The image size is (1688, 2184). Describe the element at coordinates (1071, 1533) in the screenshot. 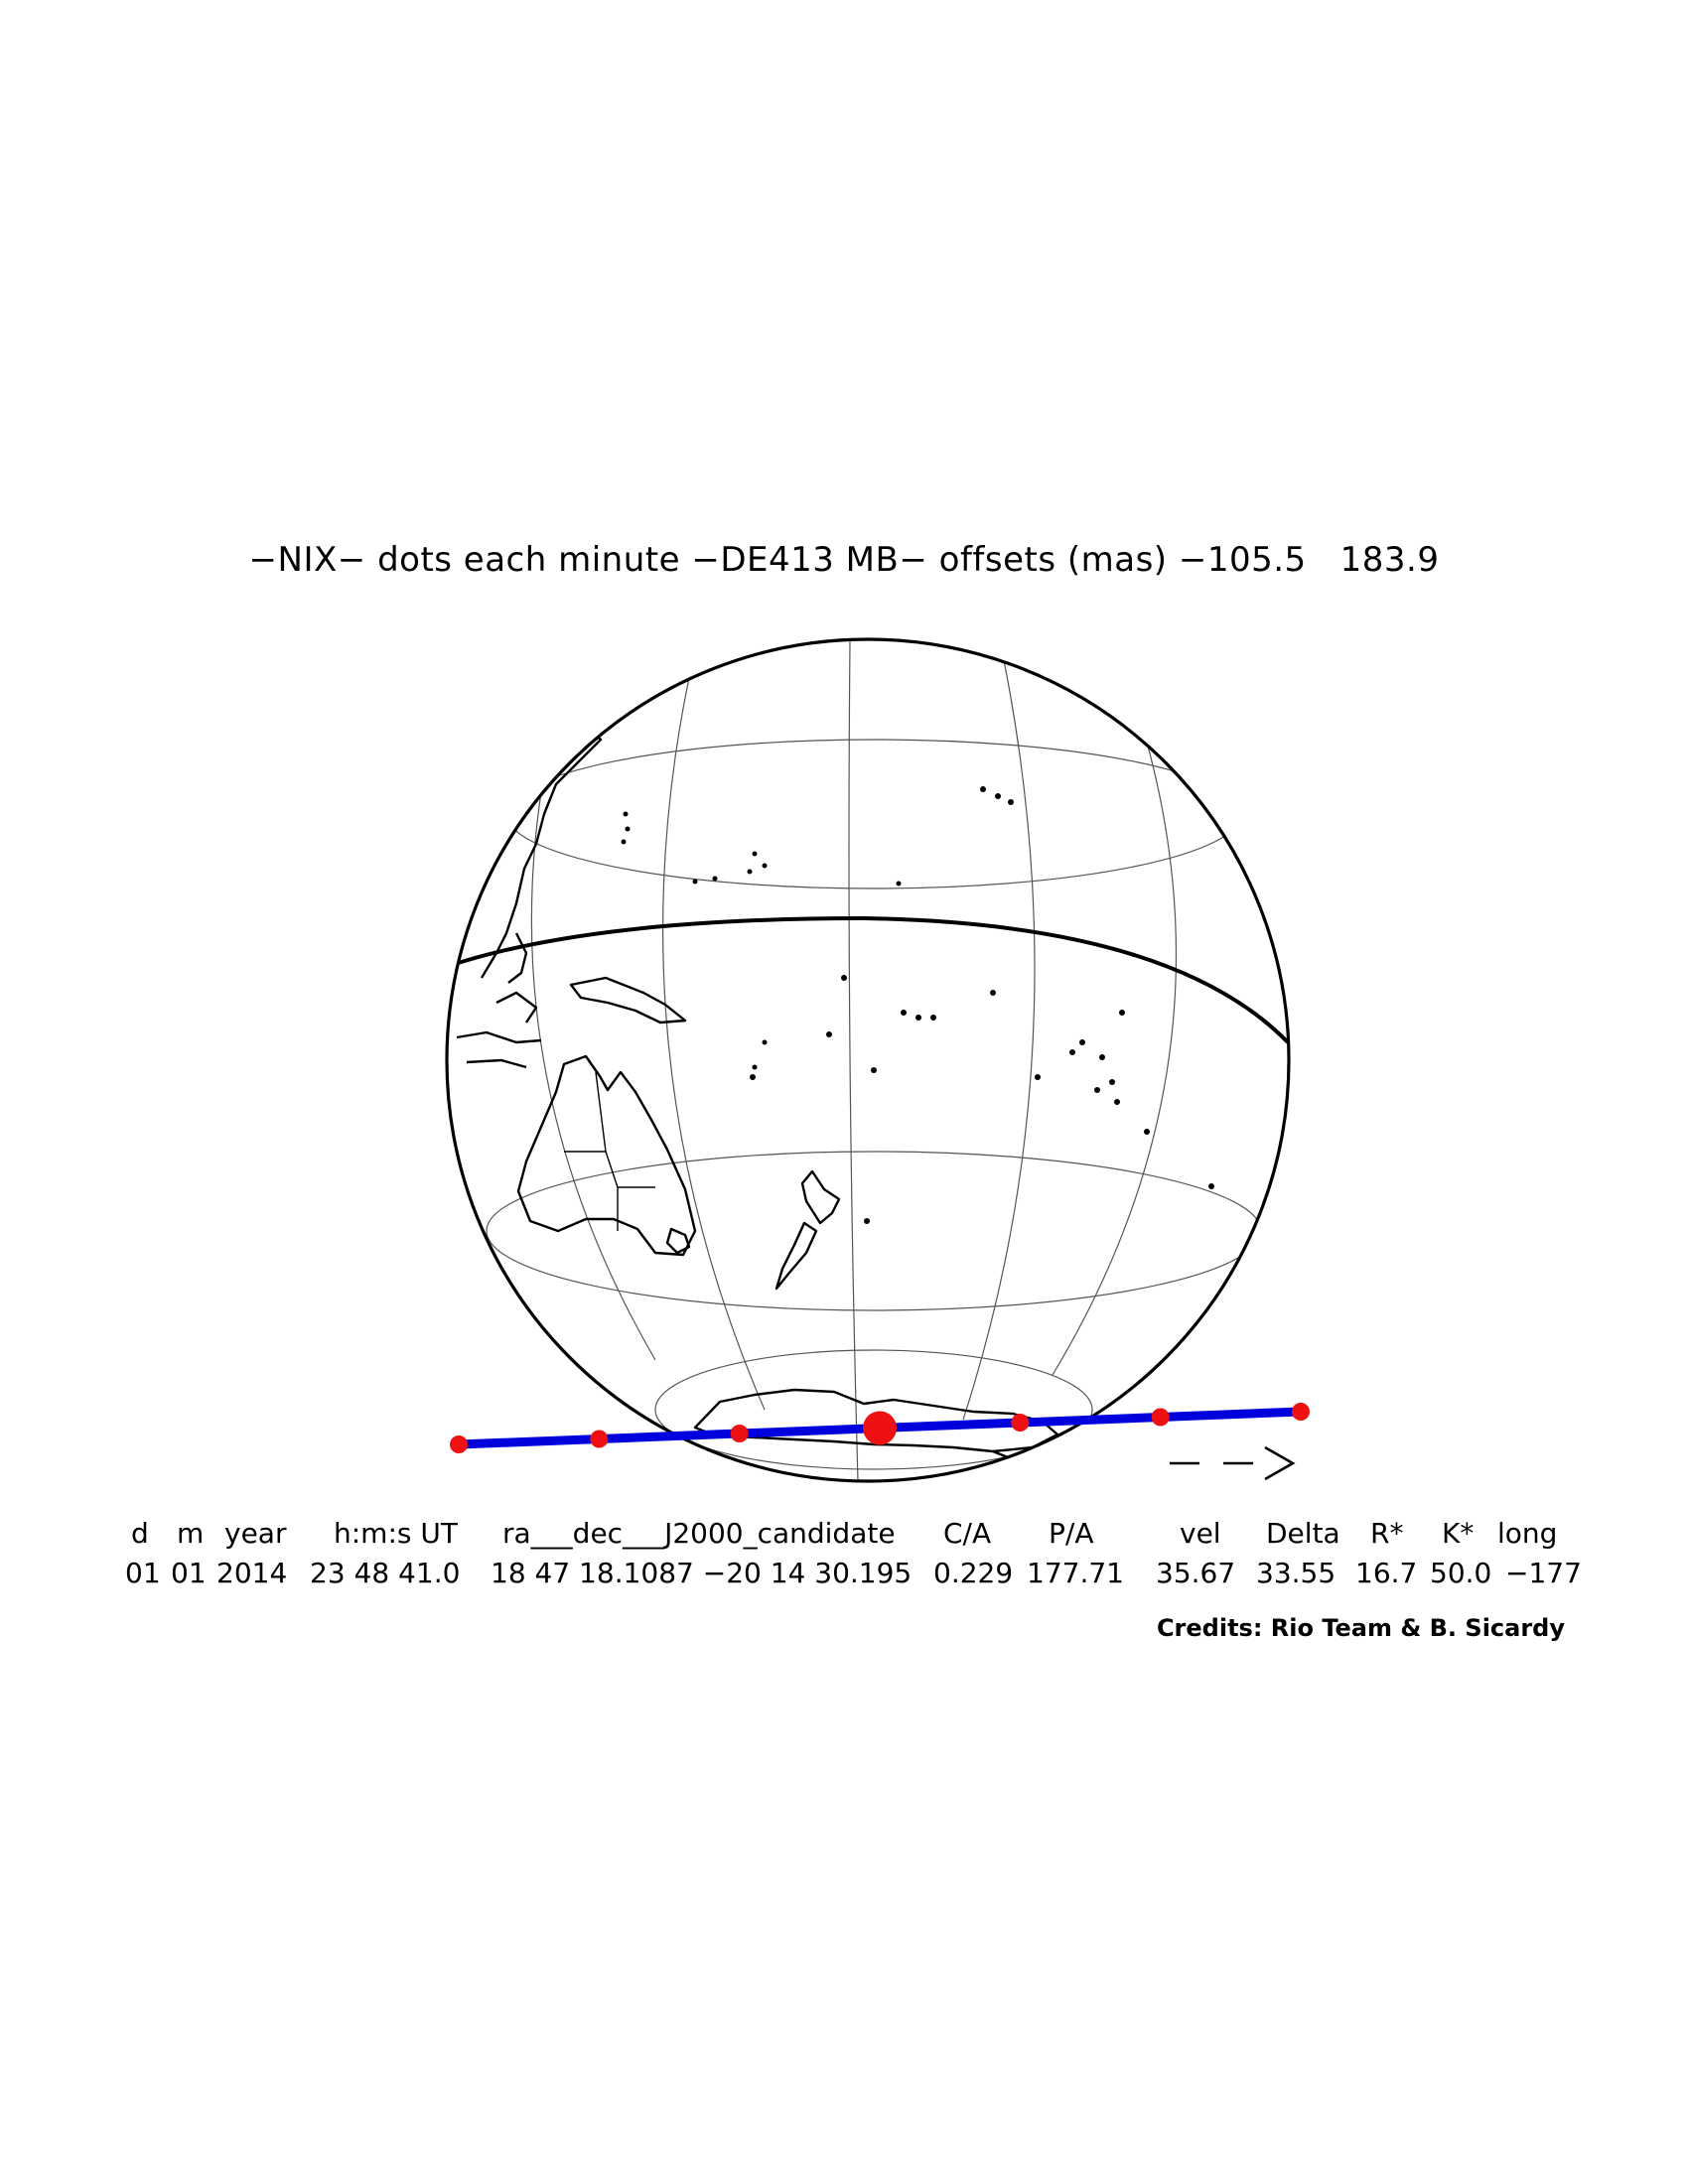

I see `header-pa: P/A` at that location.